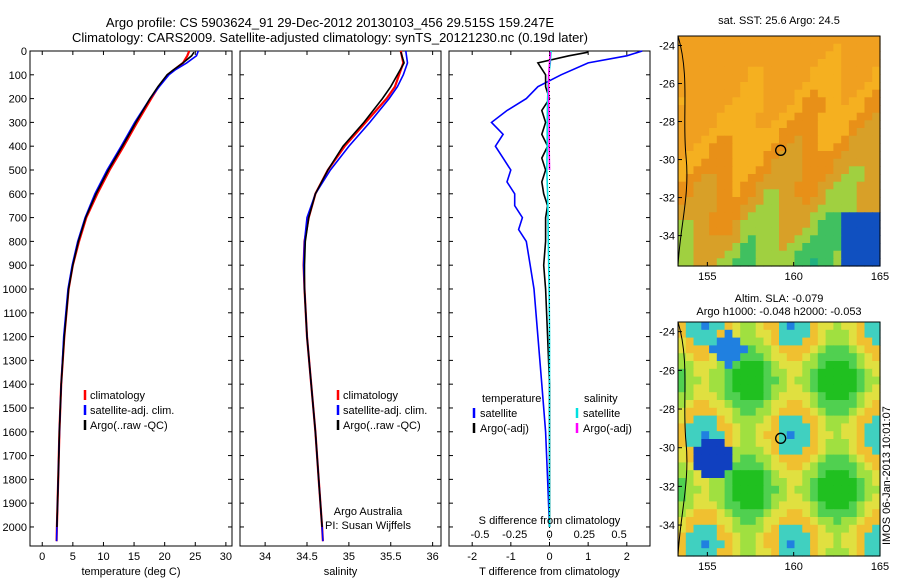 Image resolution: width=900 pixels, height=580 pixels. Describe the element at coordinates (472, 557) in the screenshot. I see `x-tick-label-difference-0: -2` at that location.